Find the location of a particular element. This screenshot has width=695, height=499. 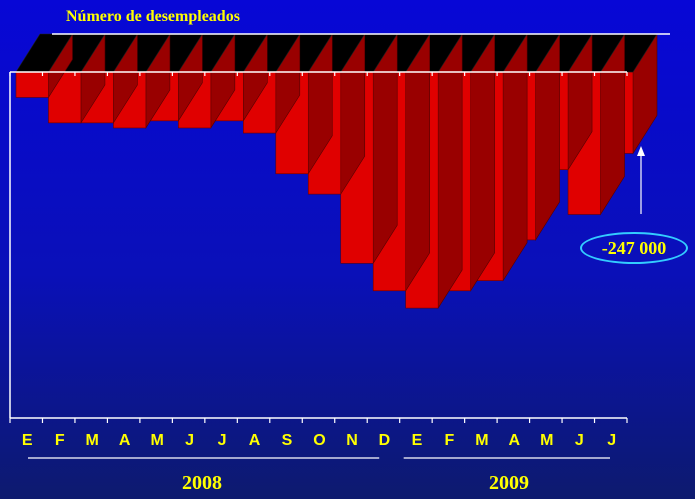

chart-title: Número de desempleados is located at coordinates (153, 16).